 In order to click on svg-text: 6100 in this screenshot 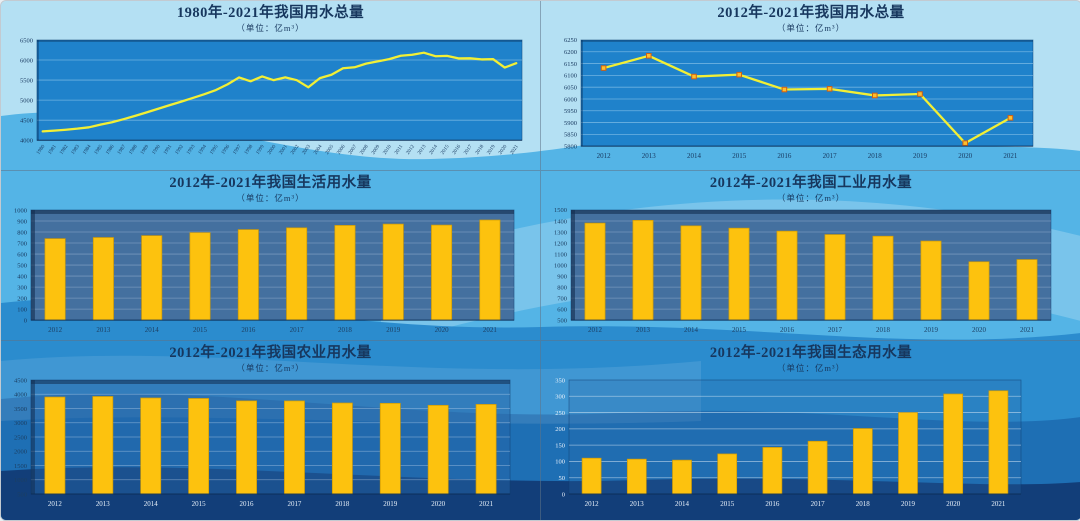, I will do `click(570, 76)`.